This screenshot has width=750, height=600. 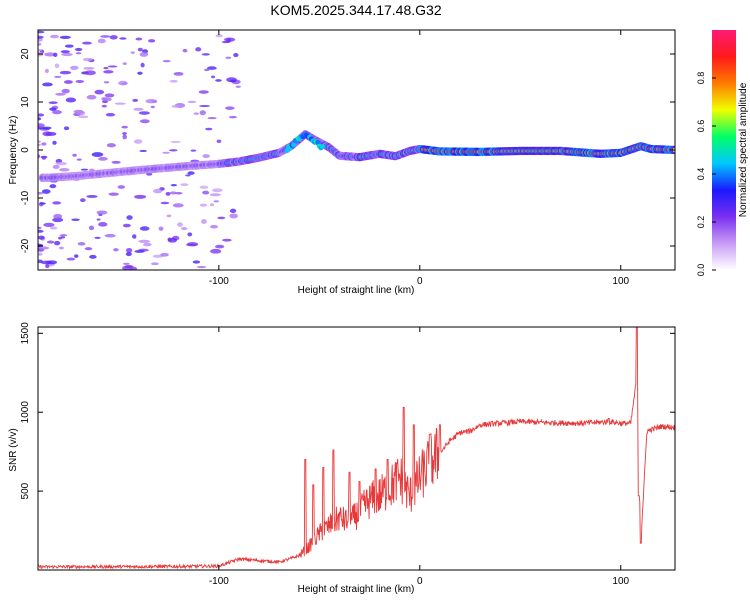 I want to click on snr-y-label: SNR (v/v), so click(x=13, y=449).